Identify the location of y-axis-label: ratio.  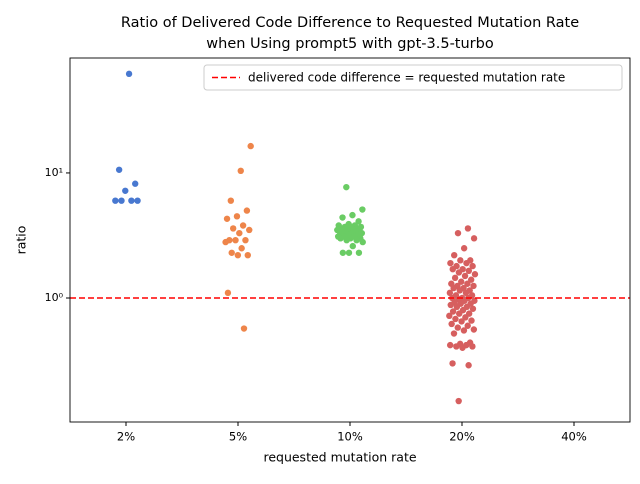
(21, 240).